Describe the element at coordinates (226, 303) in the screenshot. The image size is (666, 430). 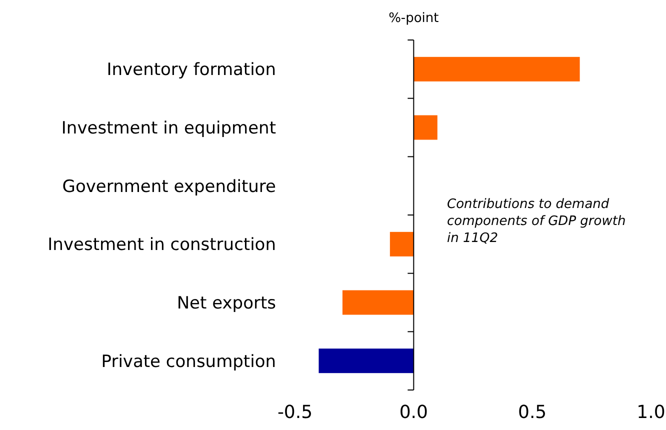
I see `y-tick-label: Net exports` at that location.